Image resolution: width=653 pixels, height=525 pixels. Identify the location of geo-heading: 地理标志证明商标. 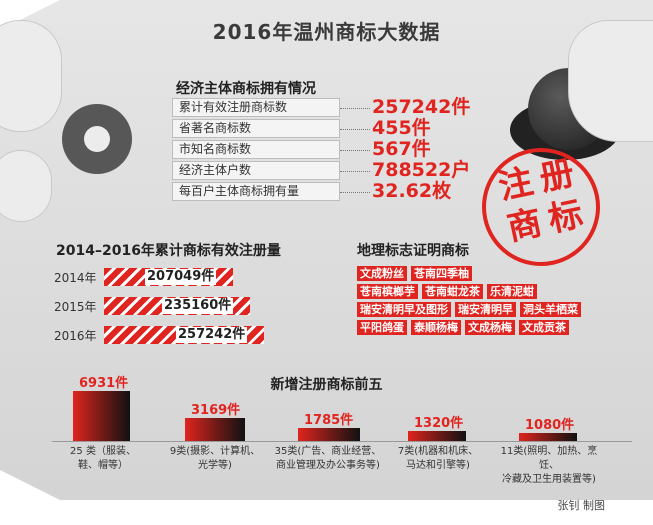
(413, 251).